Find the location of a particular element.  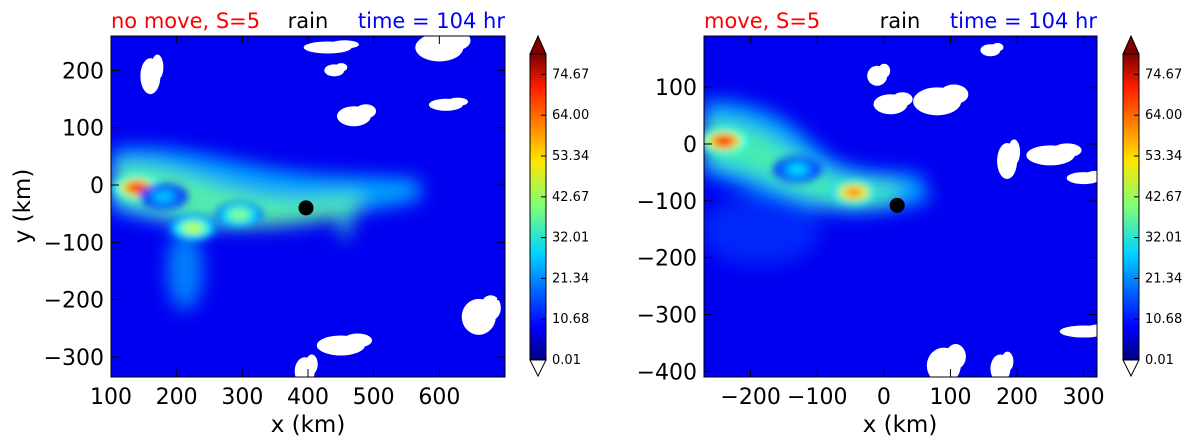

y-axis-label: y (km) is located at coordinates (23, 206).